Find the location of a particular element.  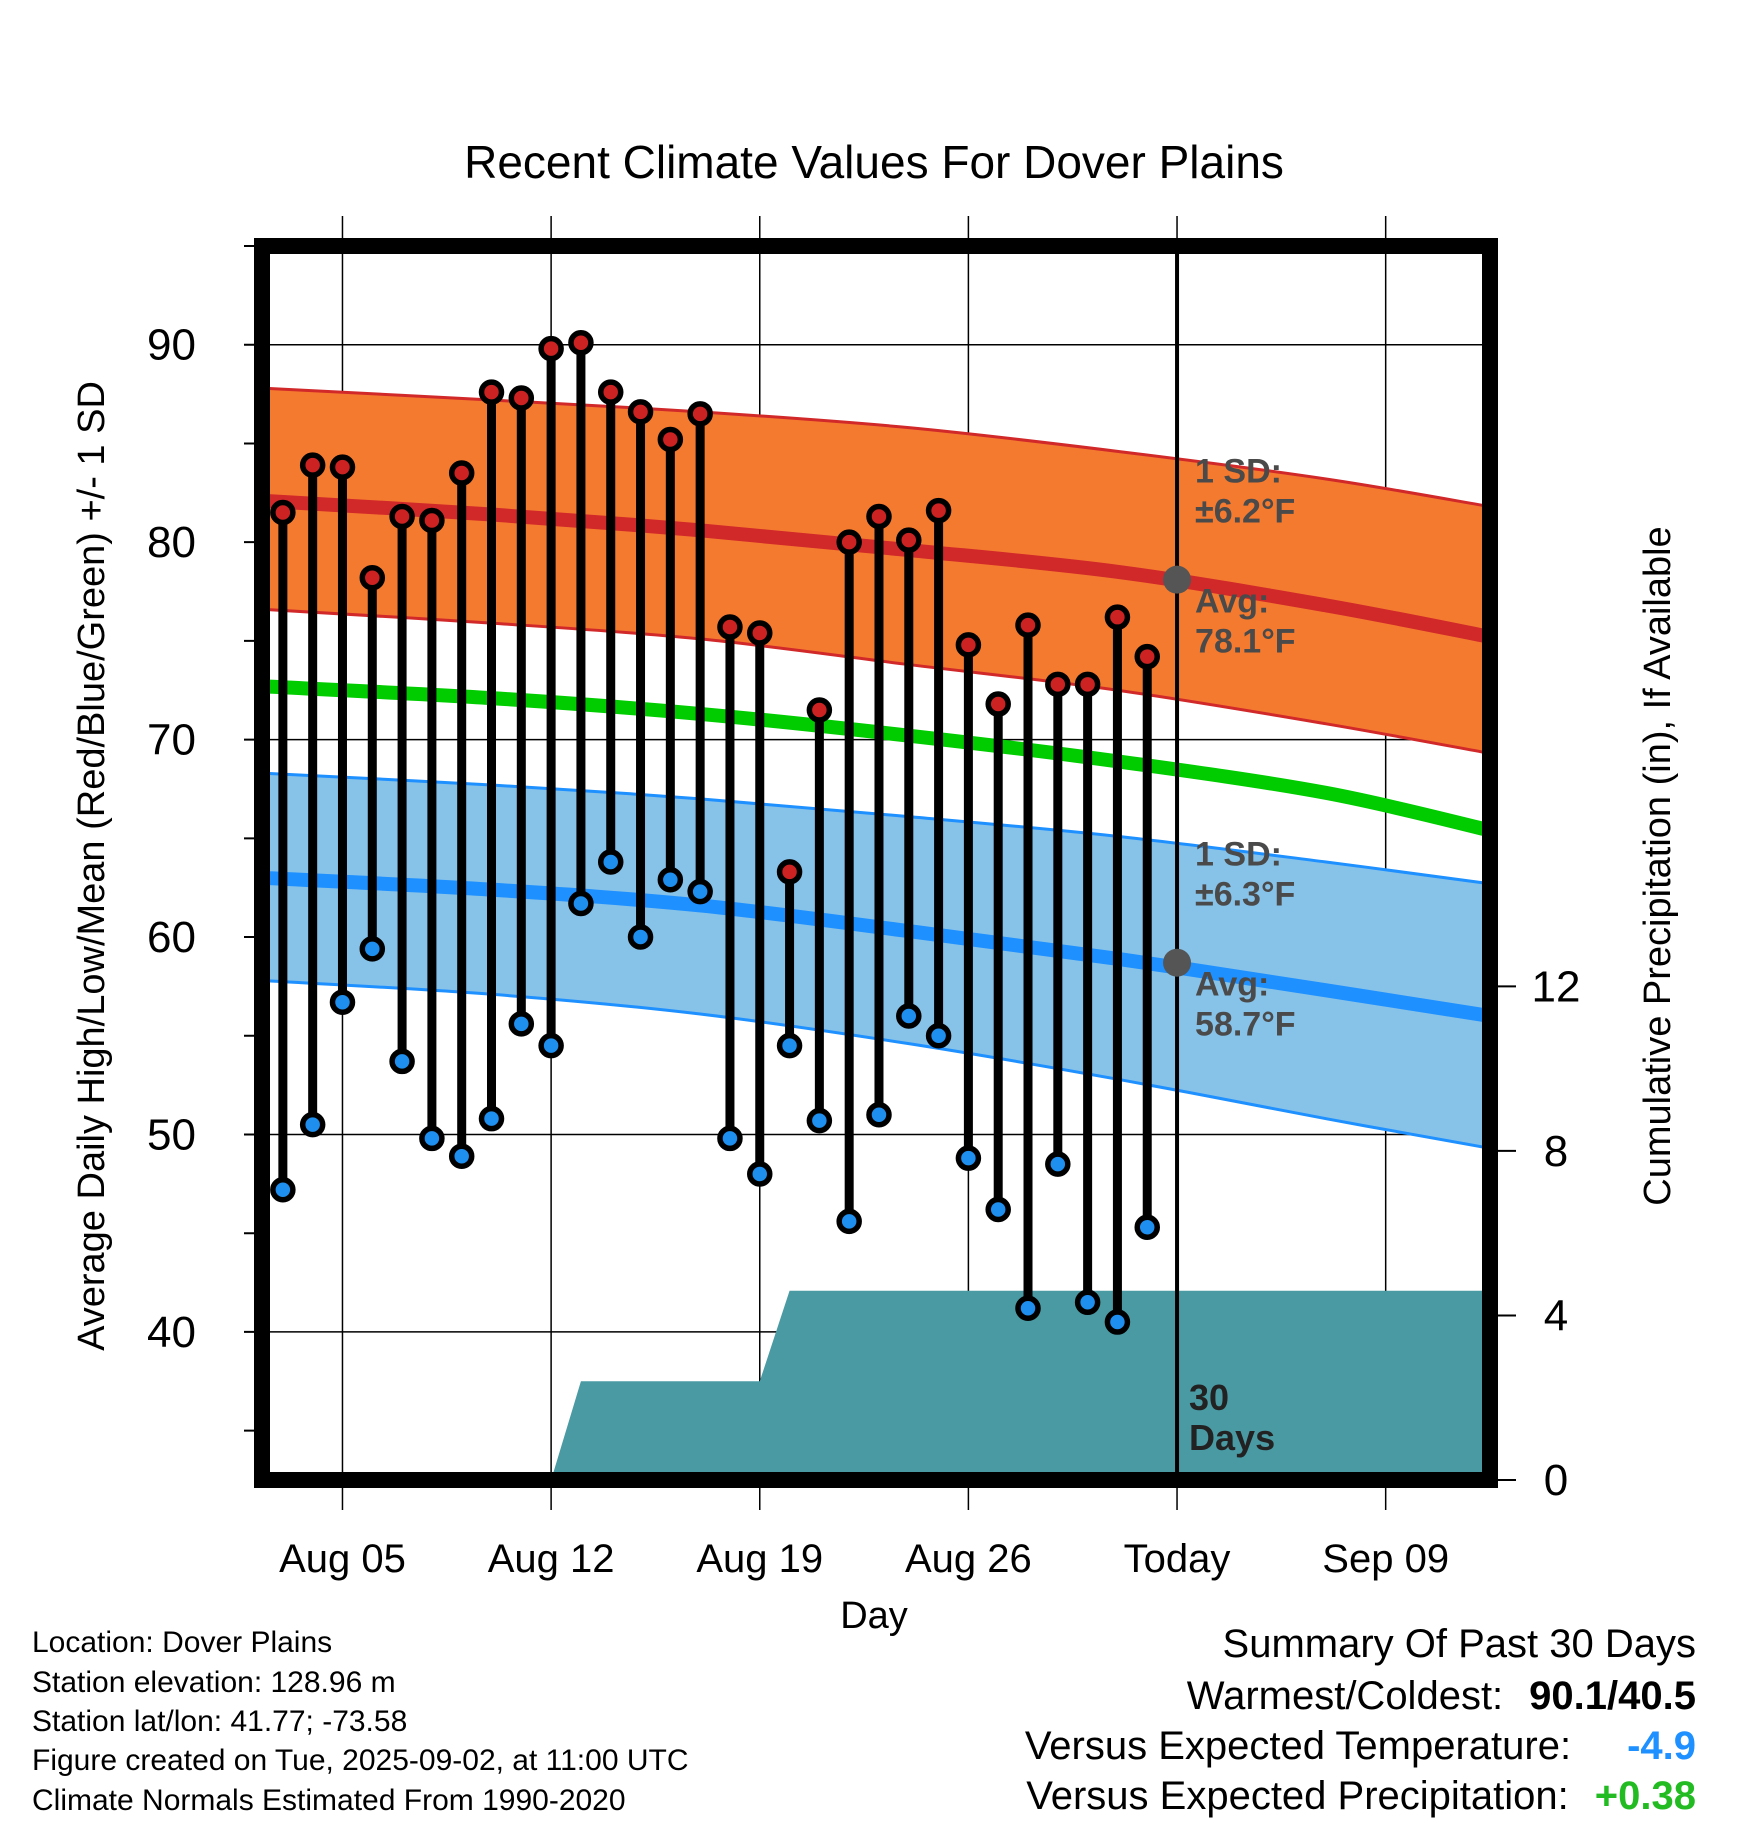

summary-warm-cold-value: 90.1/40.5 is located at coordinates (1612, 1696).